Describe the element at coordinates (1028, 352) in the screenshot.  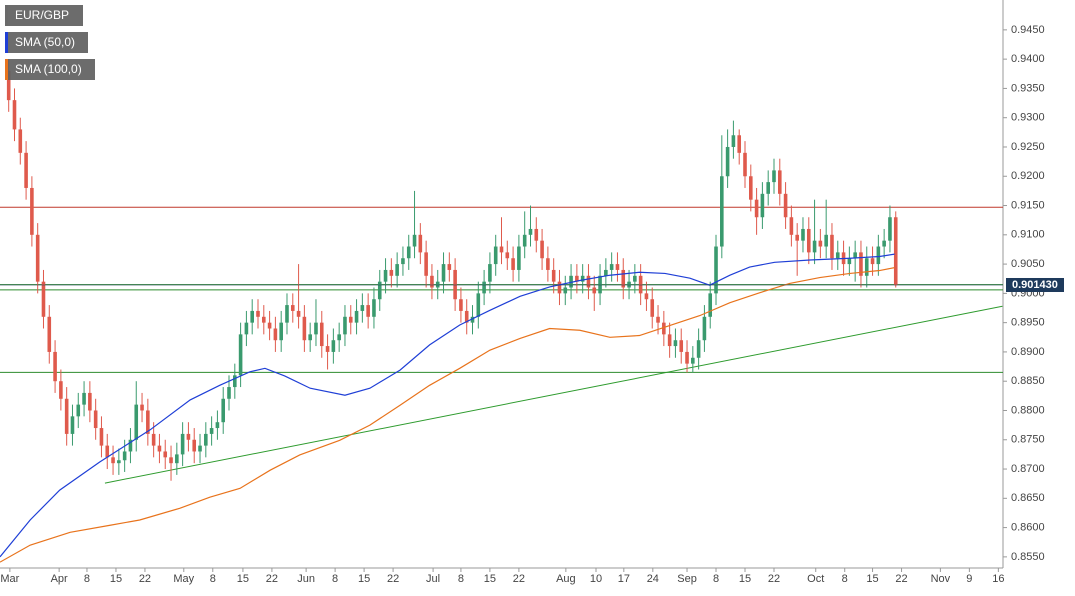
I see `y-tick-label: 0.8900` at that location.